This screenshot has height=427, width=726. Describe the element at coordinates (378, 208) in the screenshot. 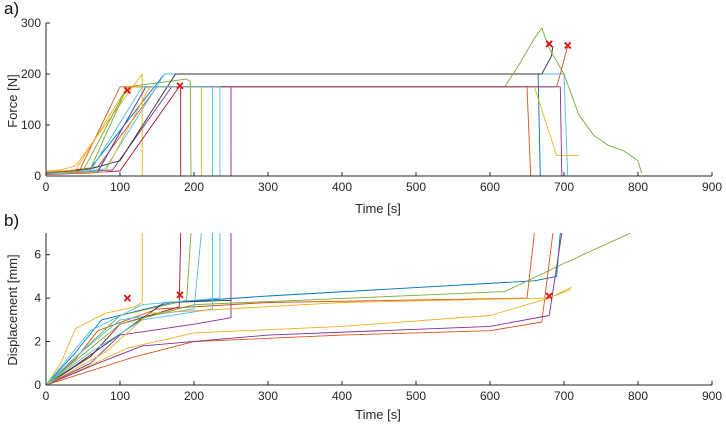

I see `force-x-axis-label: Time [s]` at that location.